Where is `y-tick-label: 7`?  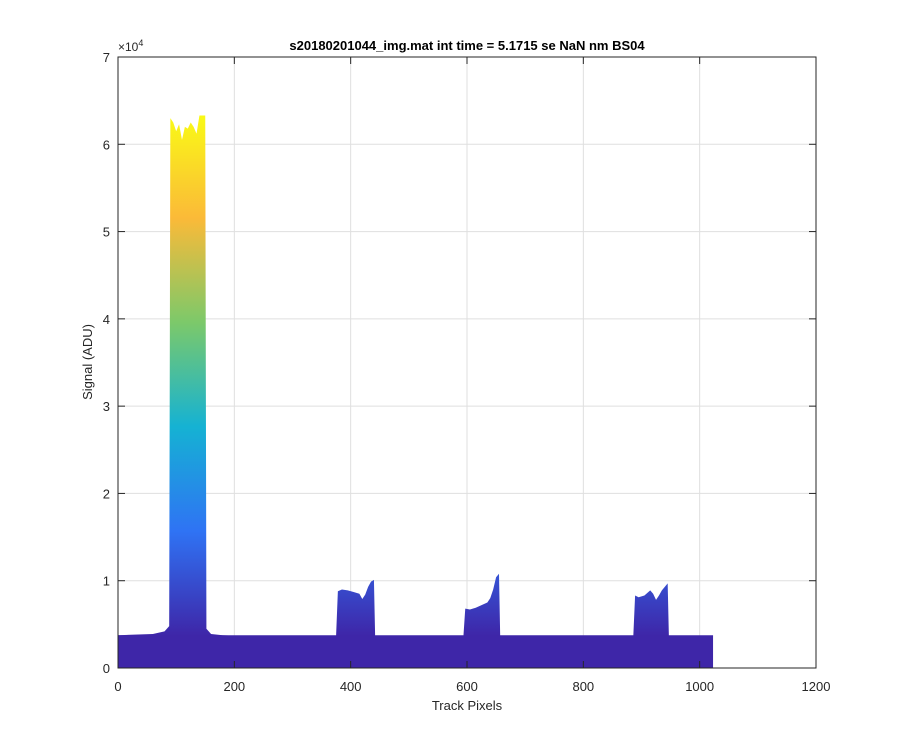 y-tick-label: 7 is located at coordinates (106, 57).